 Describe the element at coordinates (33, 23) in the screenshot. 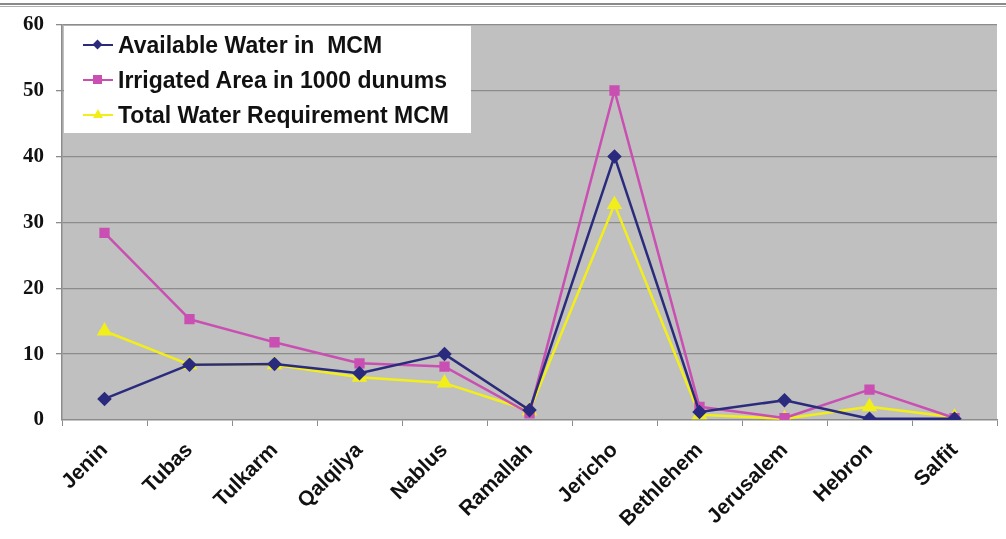

I see `y-tick-label: 60` at that location.